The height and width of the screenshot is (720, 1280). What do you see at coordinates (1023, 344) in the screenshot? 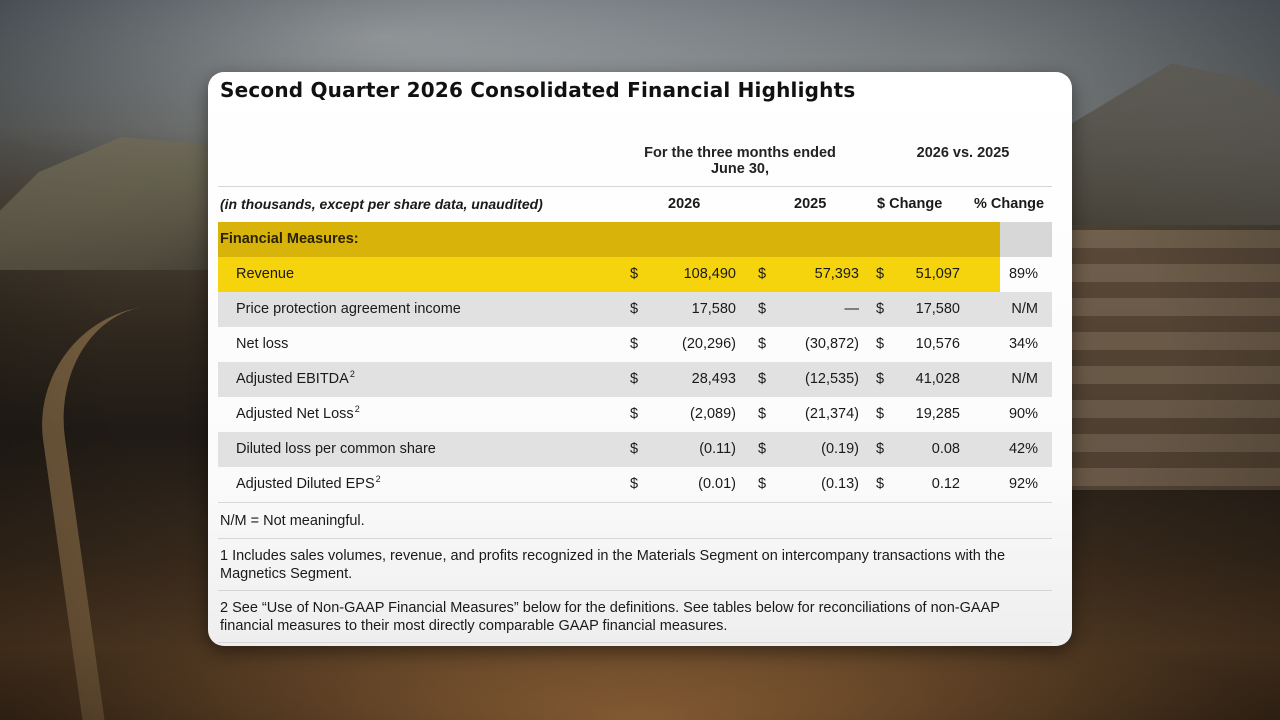
I see `value-percent-change: 34%` at bounding box center [1023, 344].